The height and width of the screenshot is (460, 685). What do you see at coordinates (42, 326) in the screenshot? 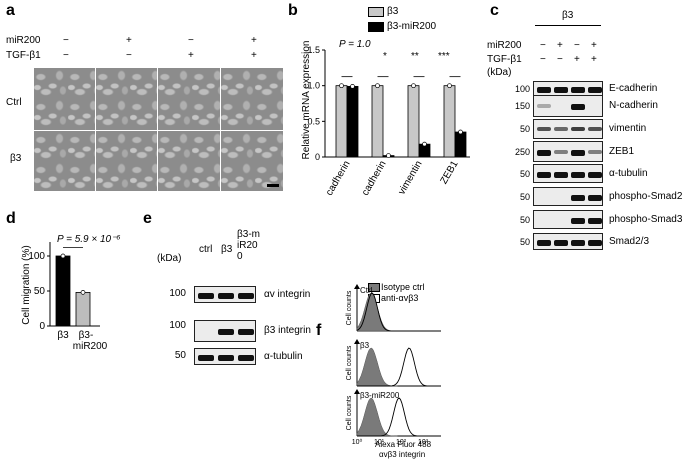
I see `d-y-tick-label: 0` at bounding box center [42, 326].